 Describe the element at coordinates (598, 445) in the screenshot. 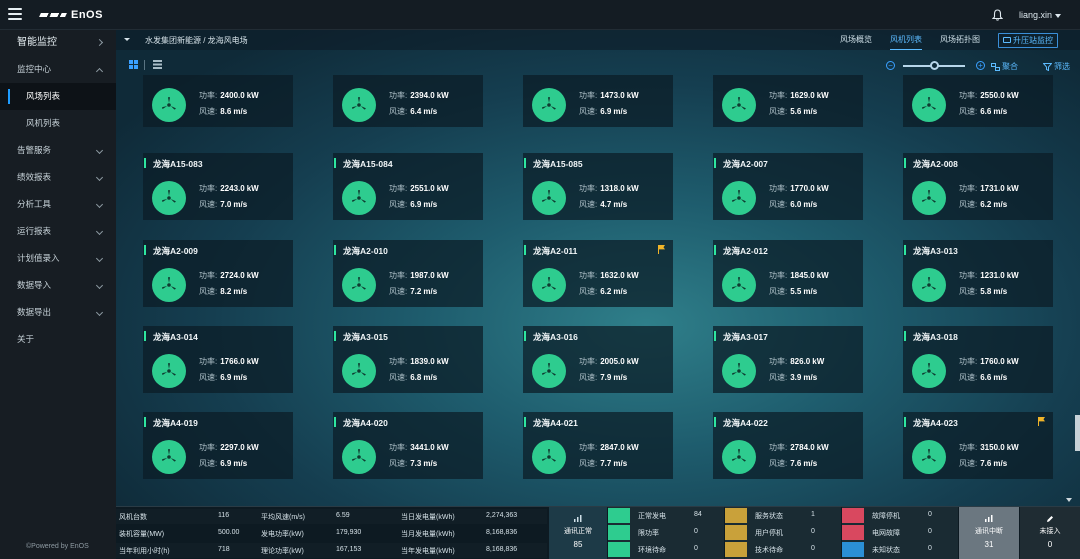

I see `turbine-card: 龙海A4-021 功率: 2847.0 kW 风速: 7.7 m/s` at that location.